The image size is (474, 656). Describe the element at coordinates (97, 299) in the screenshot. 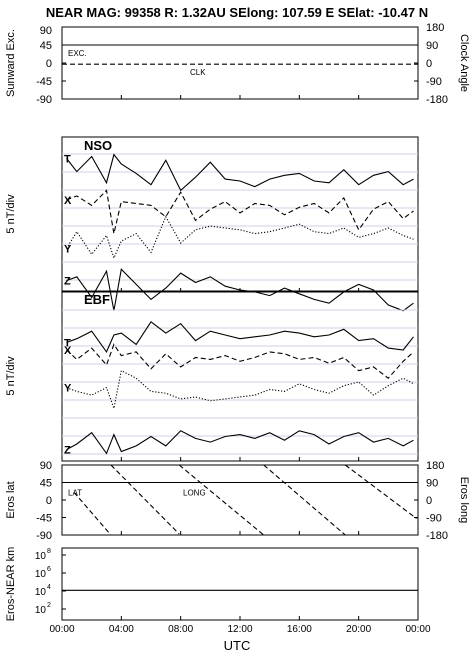

I see `panel-title-ebf: EBF` at that location.